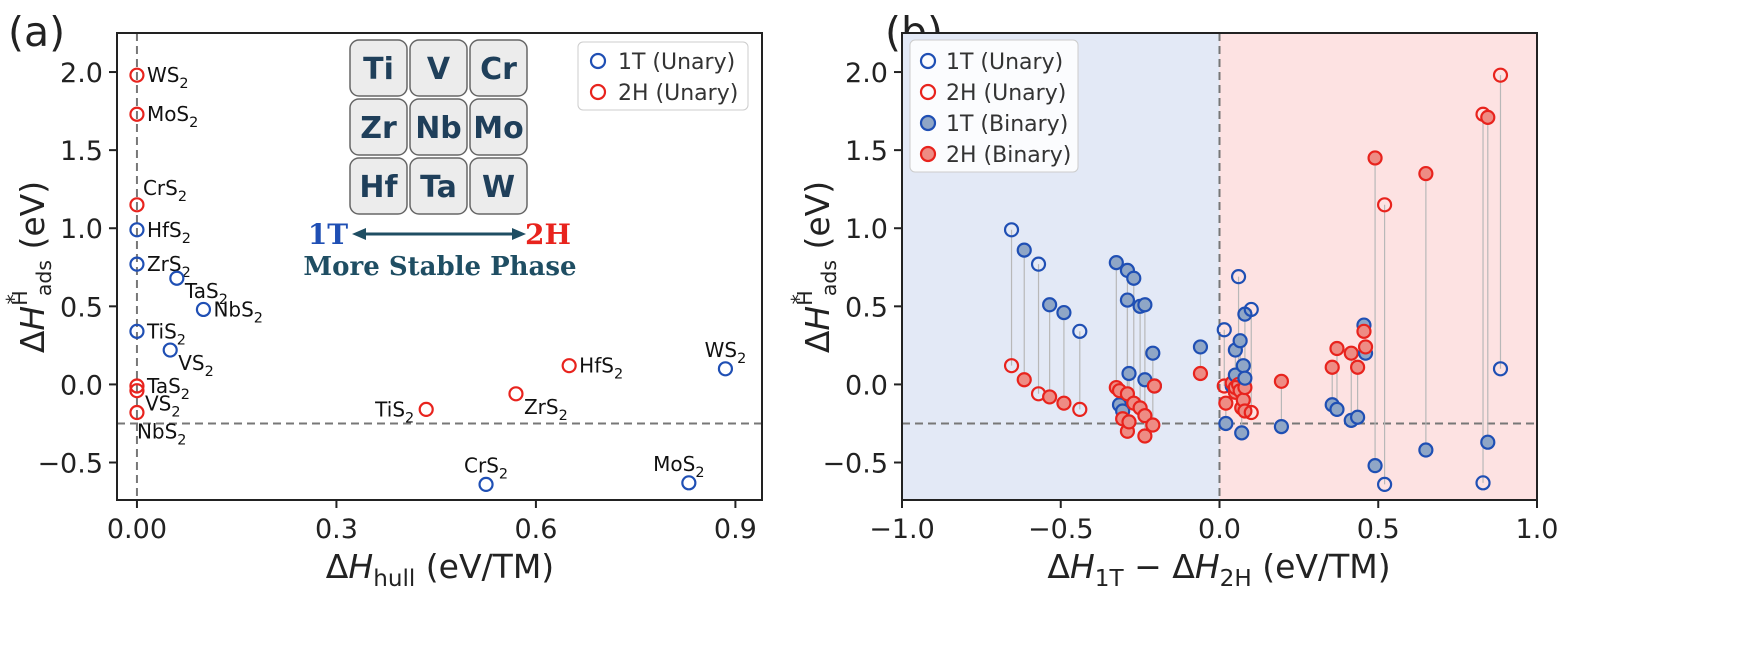 The width and height of the screenshot is (1745, 654). I want to click on panel-a-legend: 1T (Unary) 2H (Unary), so click(663, 76).